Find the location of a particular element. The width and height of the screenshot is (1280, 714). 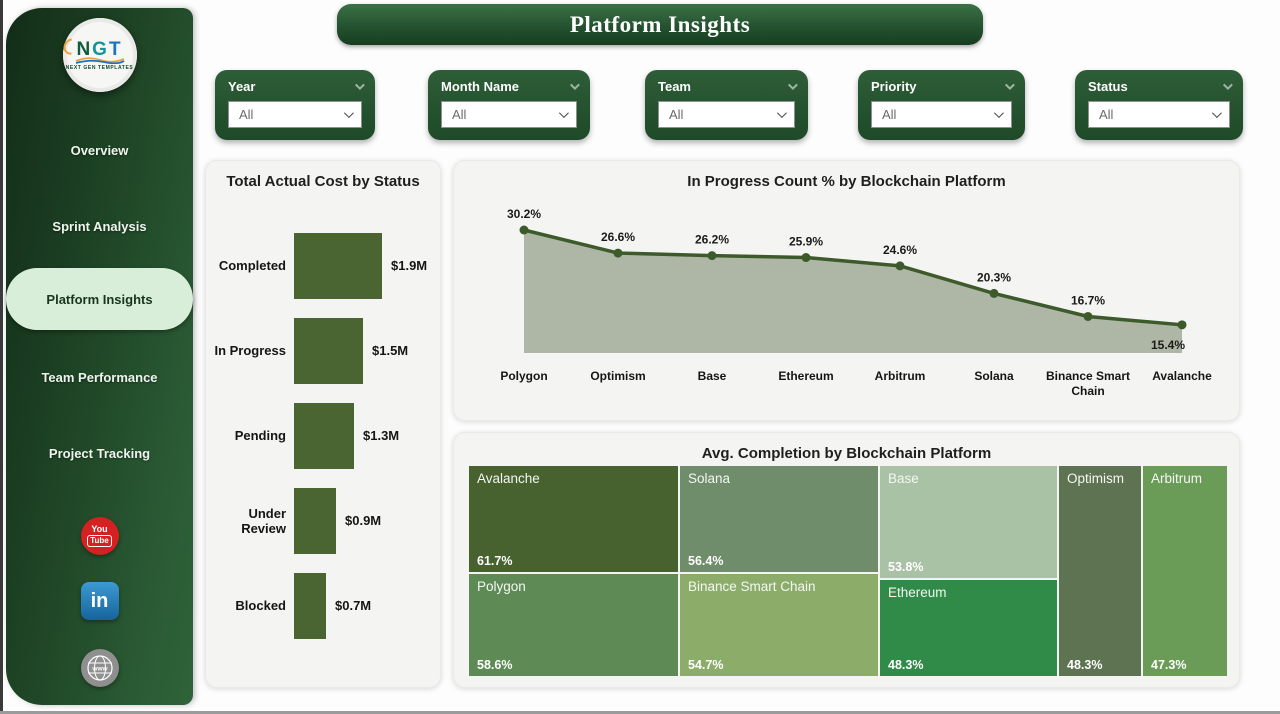

x-axis-label: Base is located at coordinates (712, 376).